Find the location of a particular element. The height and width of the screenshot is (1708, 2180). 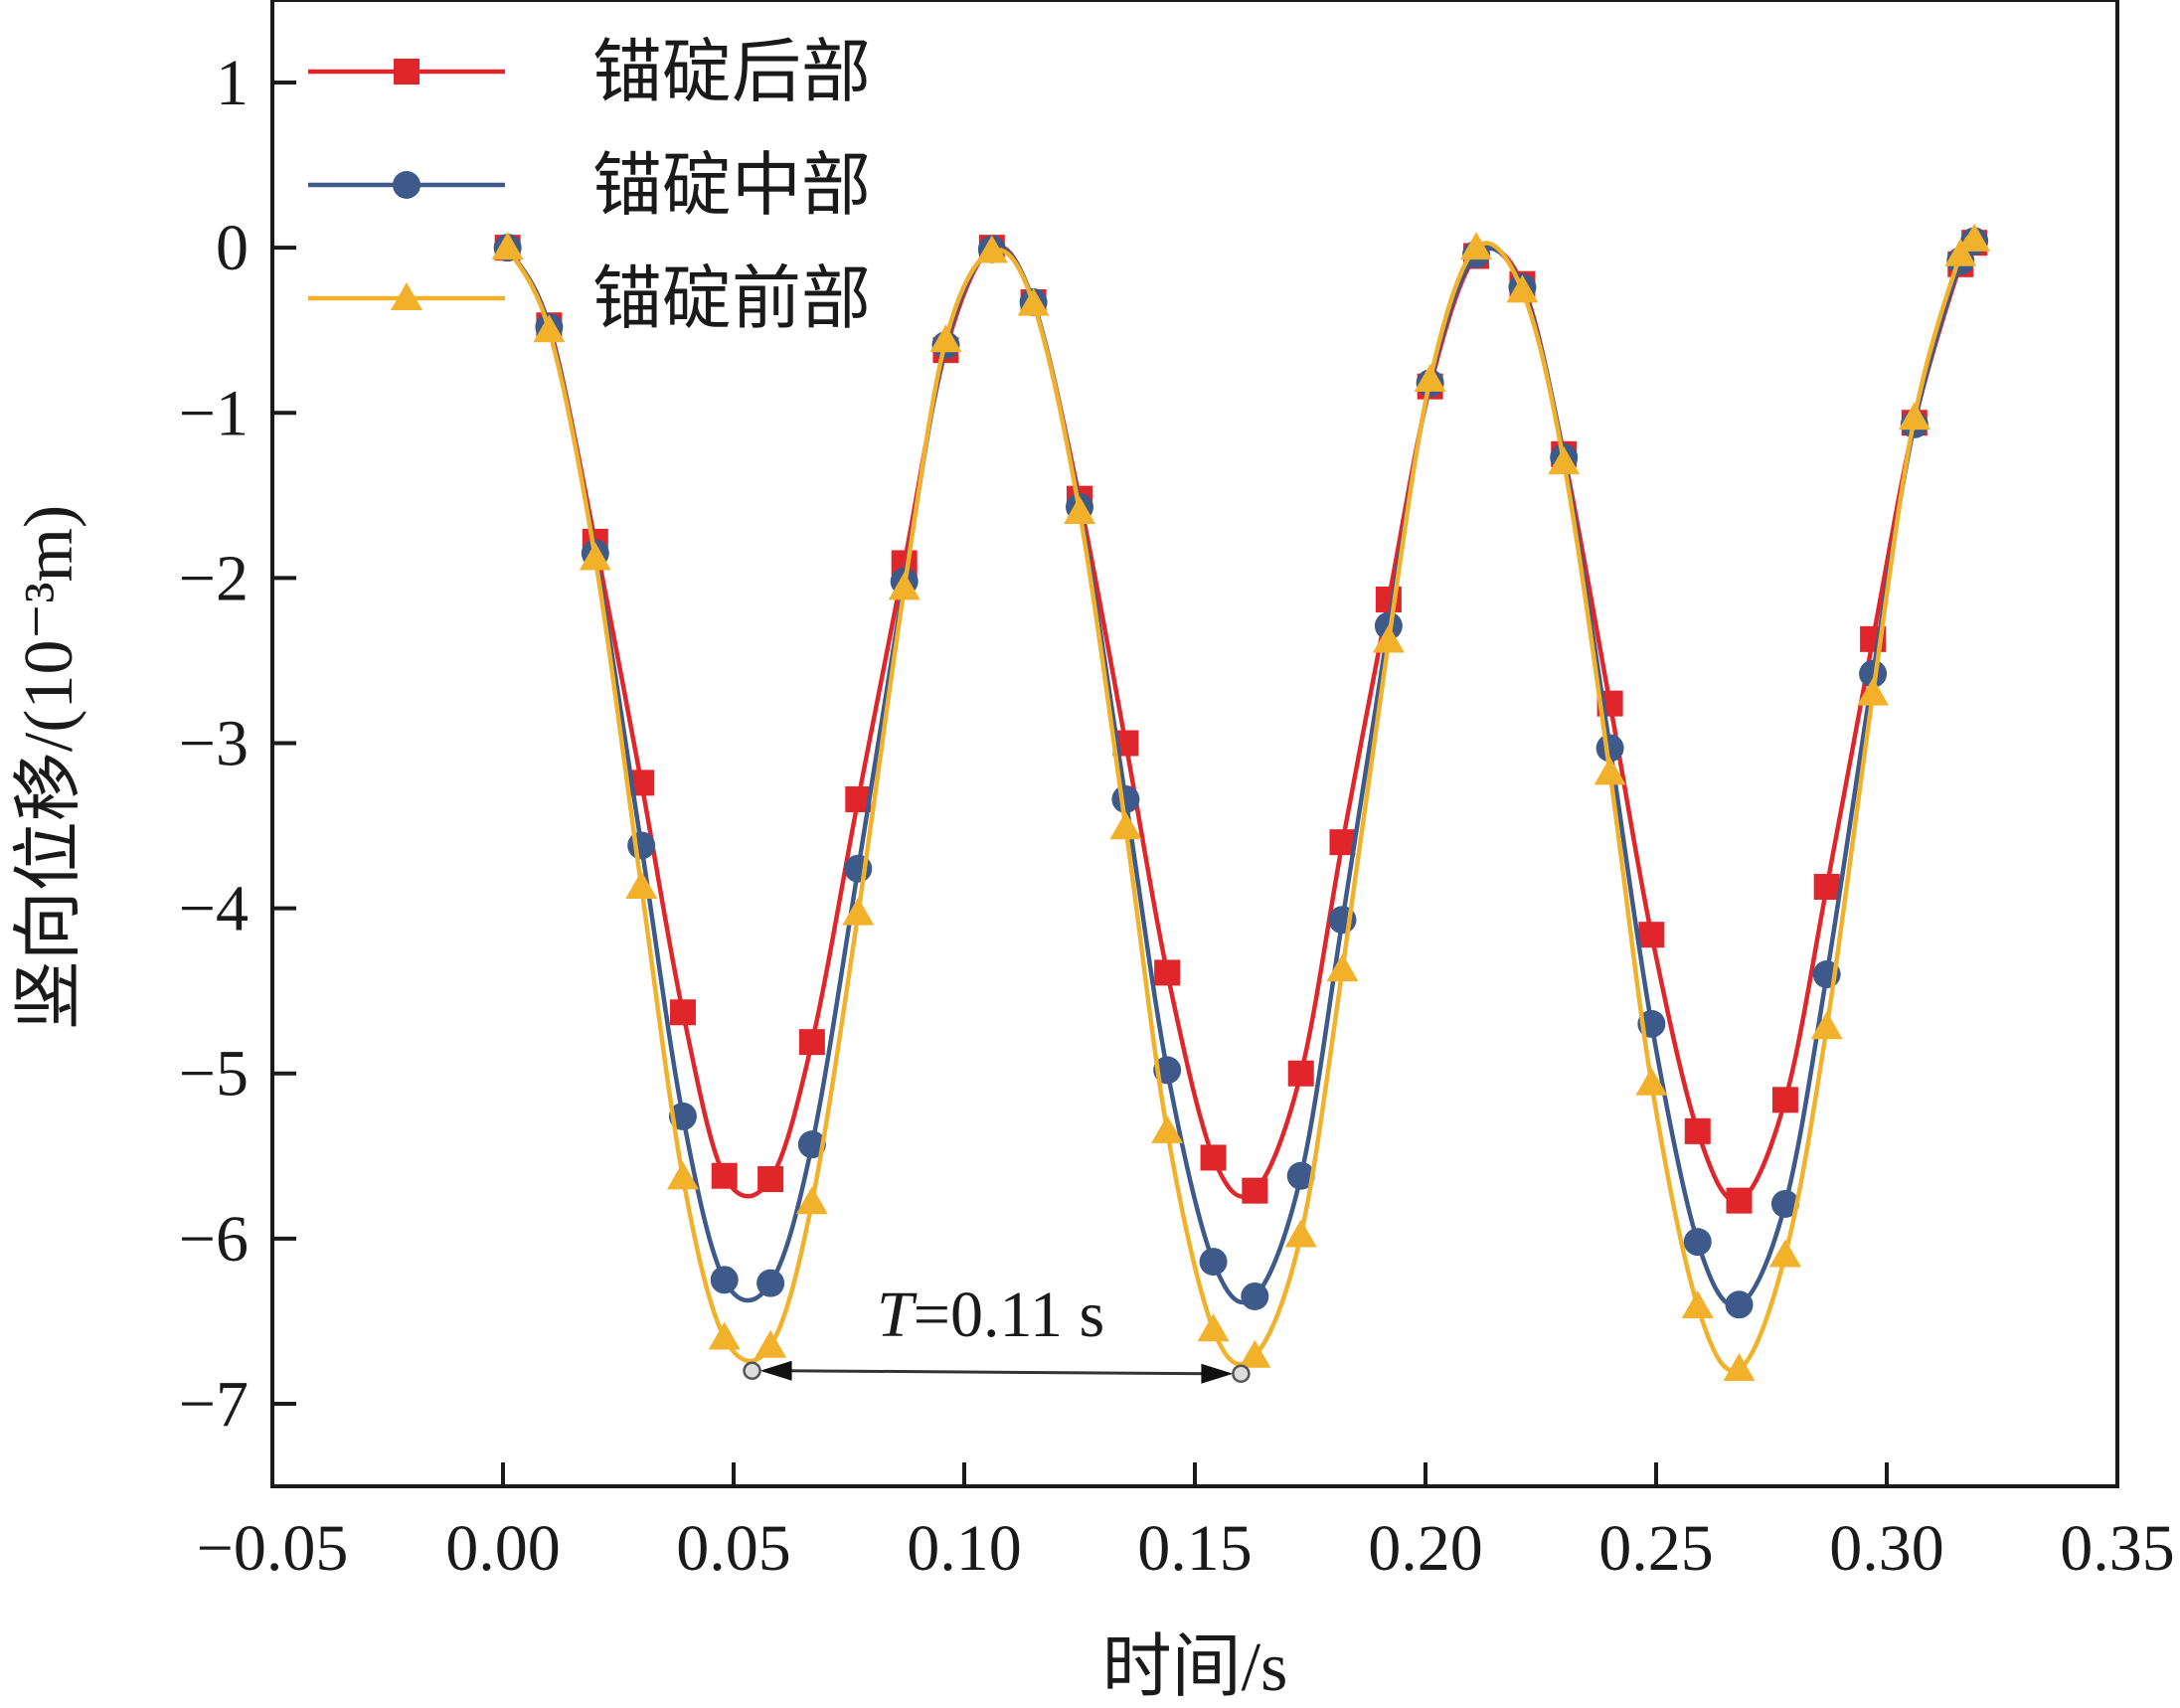

period-annotation: T=0.11 s is located at coordinates (997, 1331).